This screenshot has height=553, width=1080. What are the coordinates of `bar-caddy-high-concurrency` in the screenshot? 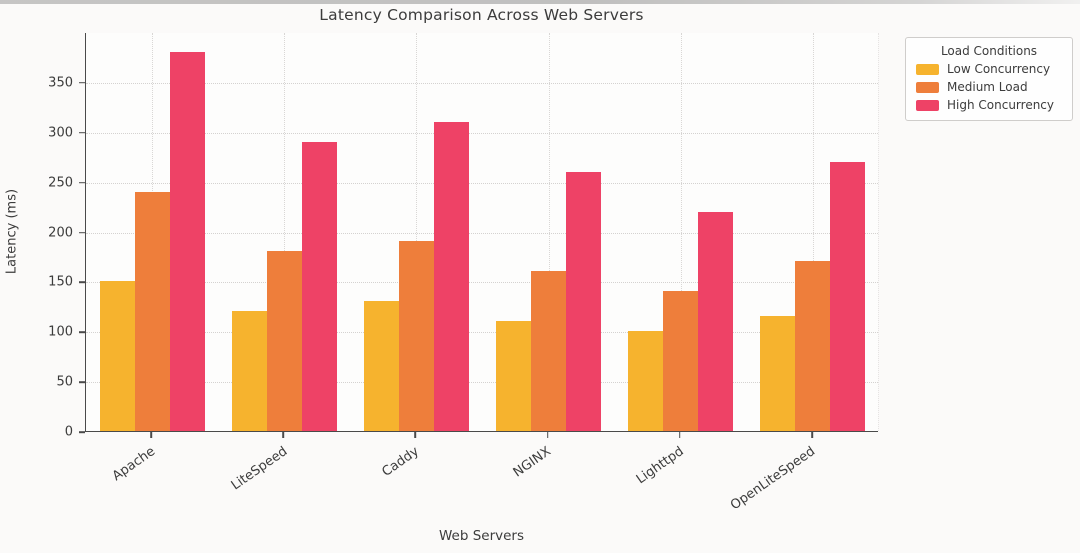 It's located at (451, 276).